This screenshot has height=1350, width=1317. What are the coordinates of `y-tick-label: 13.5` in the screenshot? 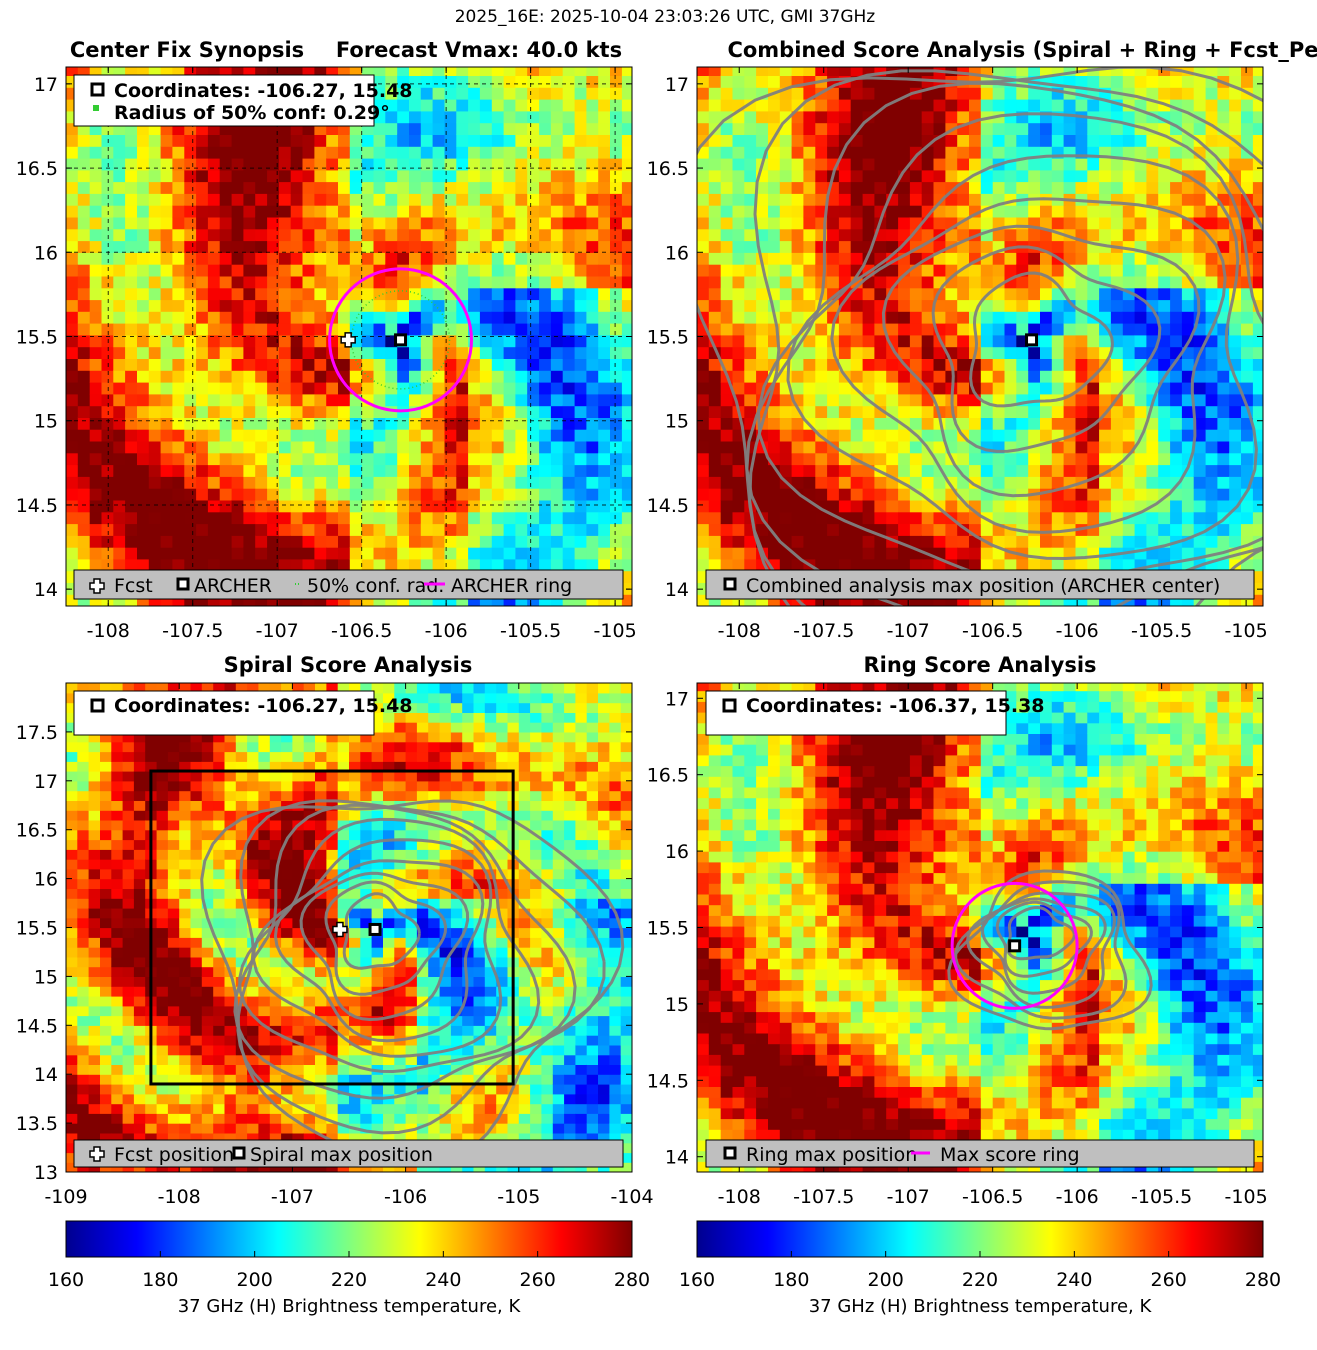 It's located at (37, 1124).